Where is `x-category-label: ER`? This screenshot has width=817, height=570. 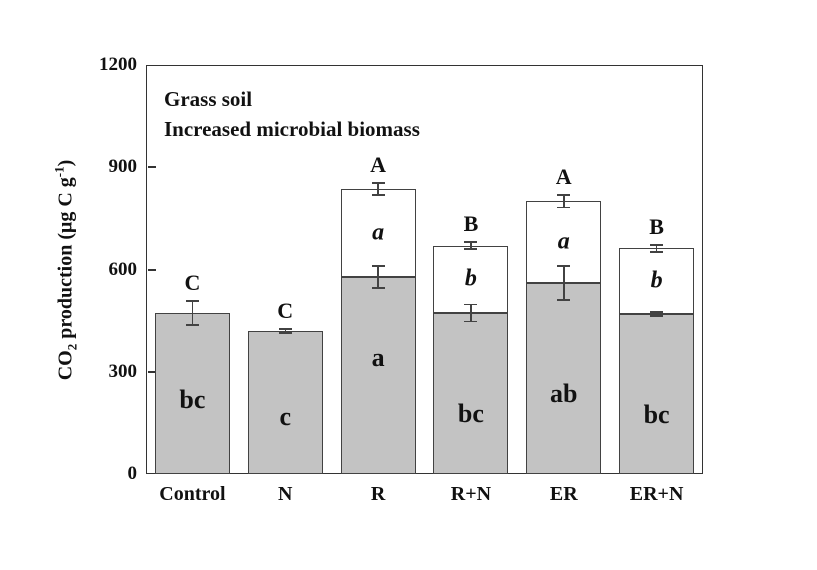 x-category-label: ER is located at coordinates (563, 494).